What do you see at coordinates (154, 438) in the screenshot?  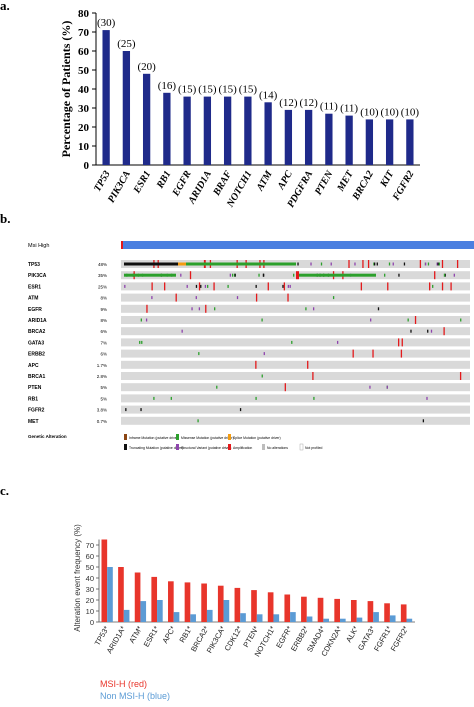 I see `legend-label: Inframe Mutation (putative driver)` at bounding box center [154, 438].